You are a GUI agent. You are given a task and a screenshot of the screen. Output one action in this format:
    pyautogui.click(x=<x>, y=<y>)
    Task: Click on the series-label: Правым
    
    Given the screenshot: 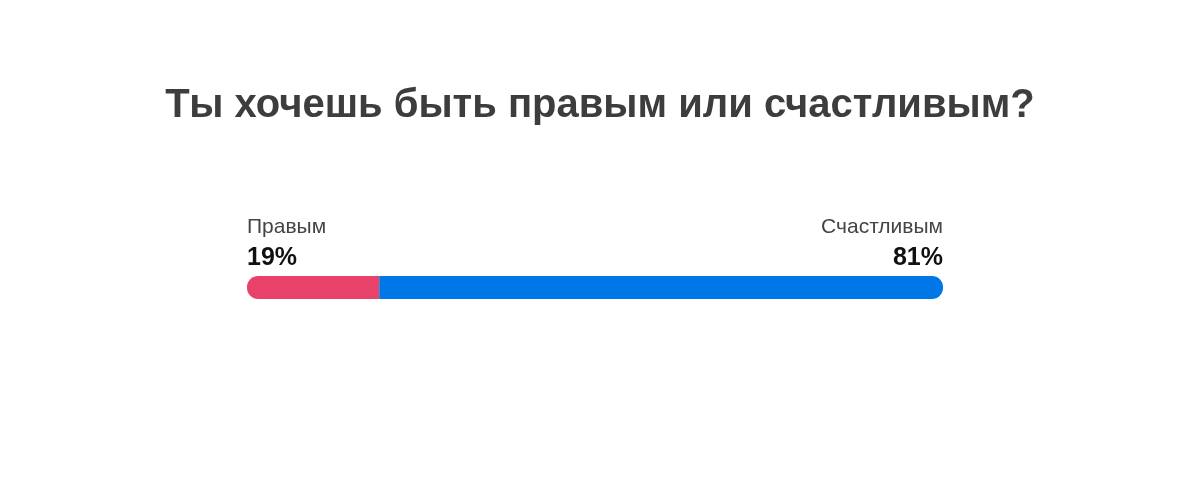 What is the action you would take?
    pyautogui.click(x=287, y=225)
    